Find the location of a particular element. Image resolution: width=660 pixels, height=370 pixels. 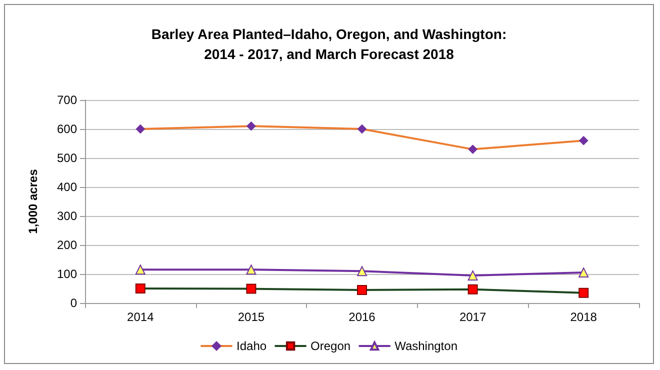

y-tick-label: 300 is located at coordinates (67, 216).